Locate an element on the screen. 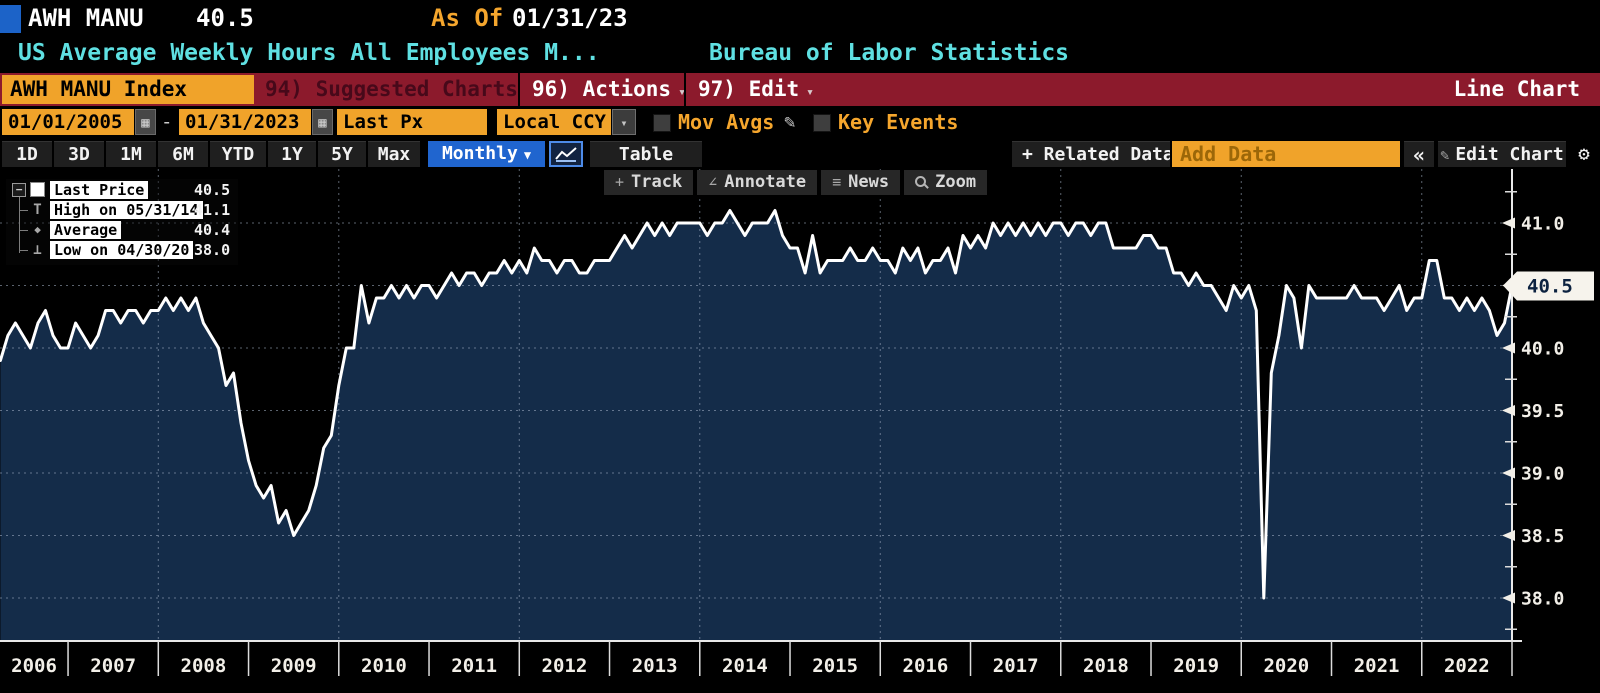 The height and width of the screenshot is (693, 1600). period-dropdown: Monthly ▼ is located at coordinates (486, 154).